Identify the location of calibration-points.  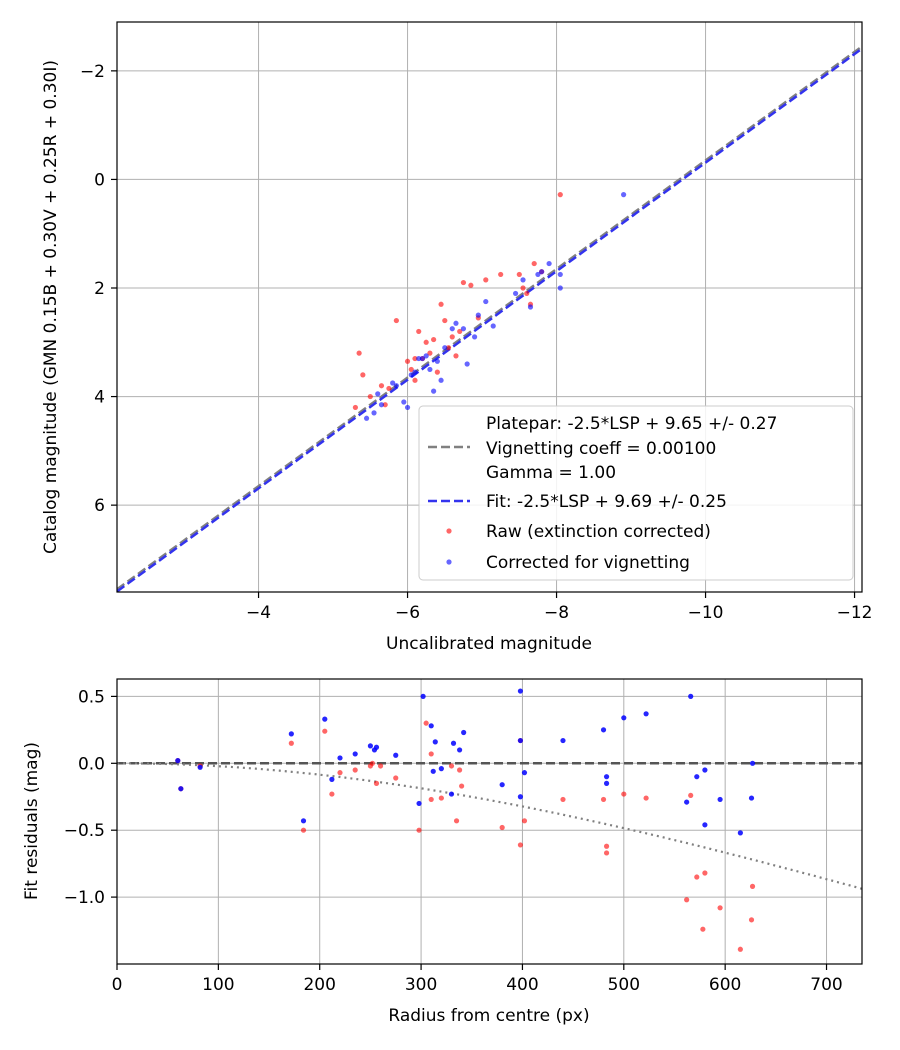
(489, 306).